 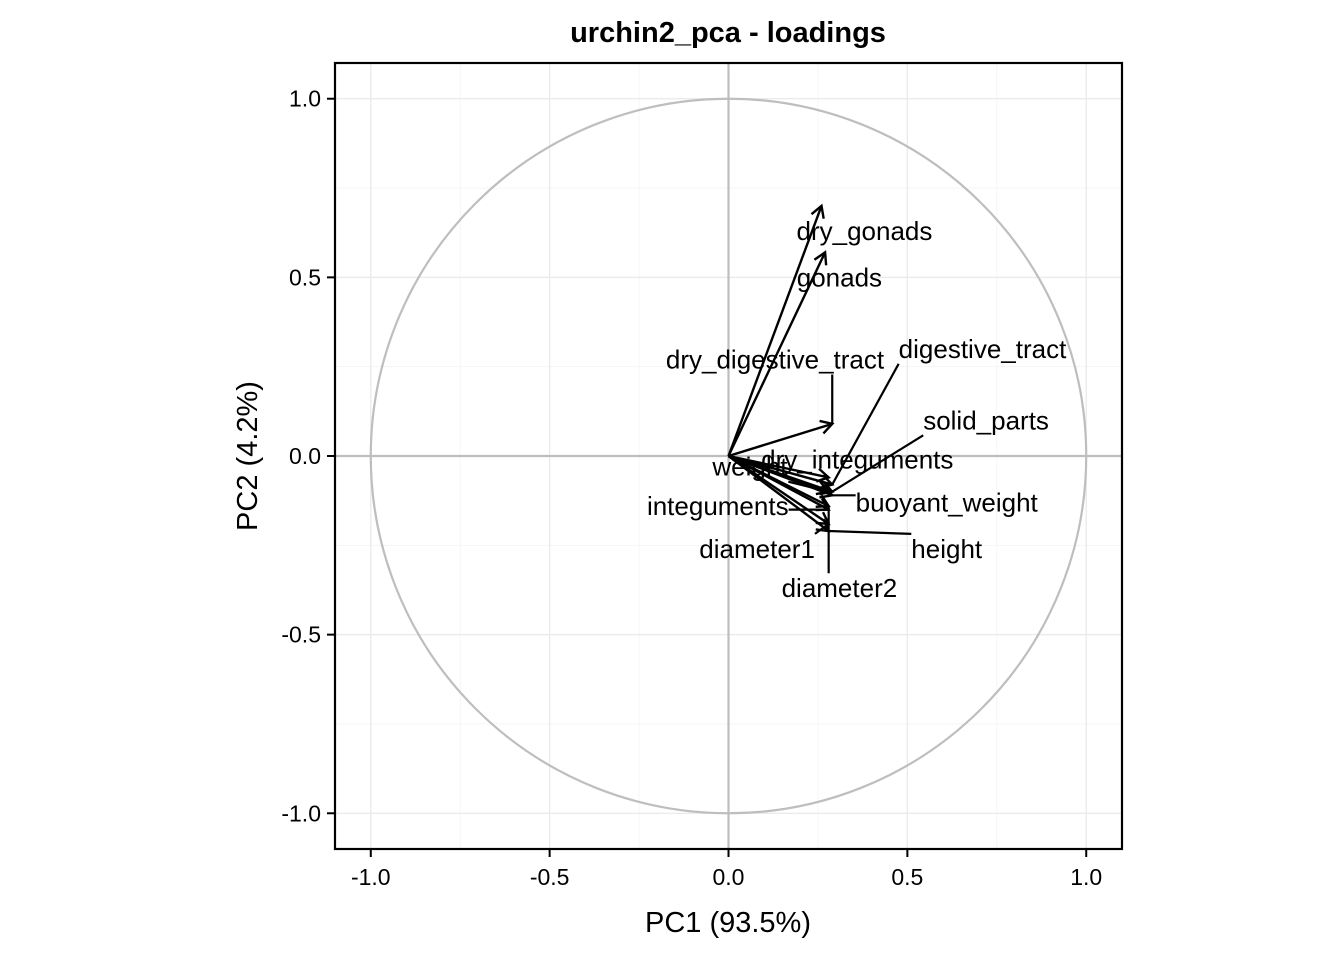 I want to click on loading-label-dry-gonads: dry_gonads, so click(x=864, y=231).